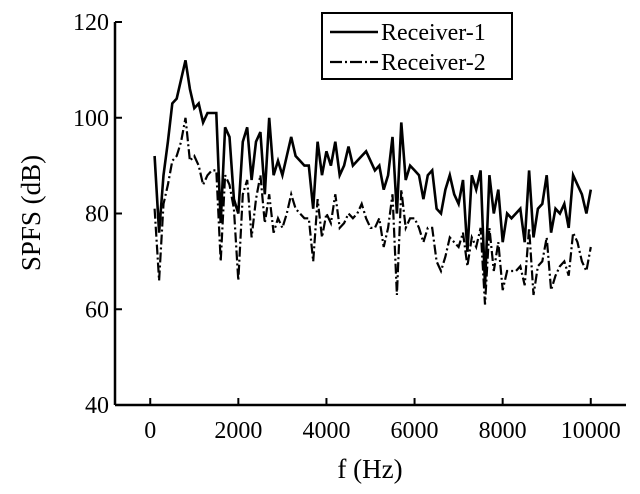 The height and width of the screenshot is (494, 640). What do you see at coordinates (433, 33) in the screenshot?
I see `legend-label-receiver-1: Receiver-1` at bounding box center [433, 33].